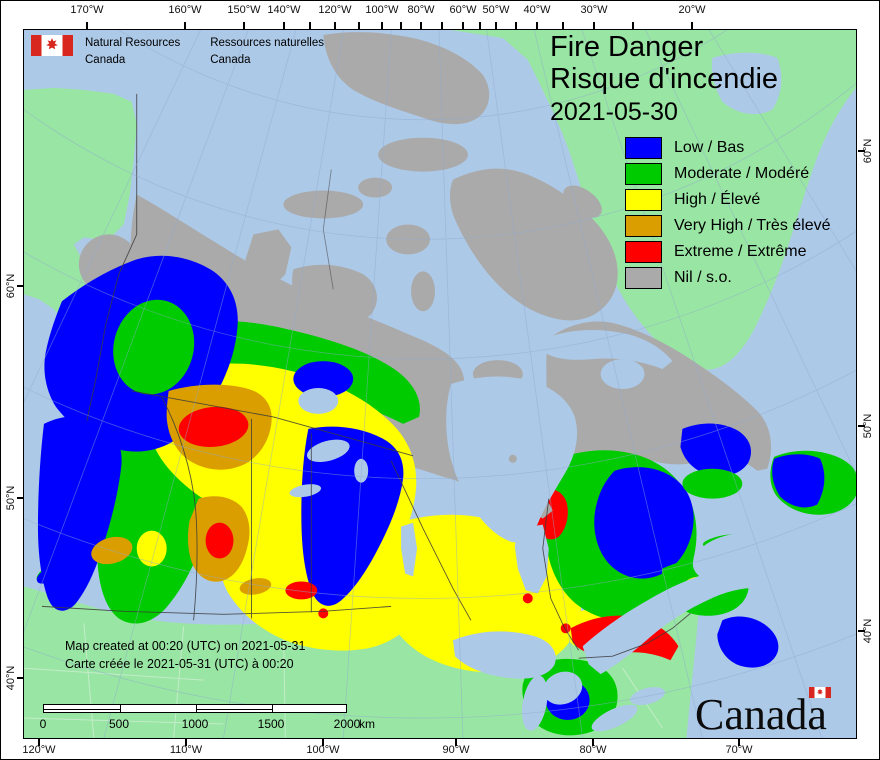 This screenshot has width=880, height=760. What do you see at coordinates (717, 199) in the screenshot?
I see `legend-label-high: High / Élevé` at bounding box center [717, 199].